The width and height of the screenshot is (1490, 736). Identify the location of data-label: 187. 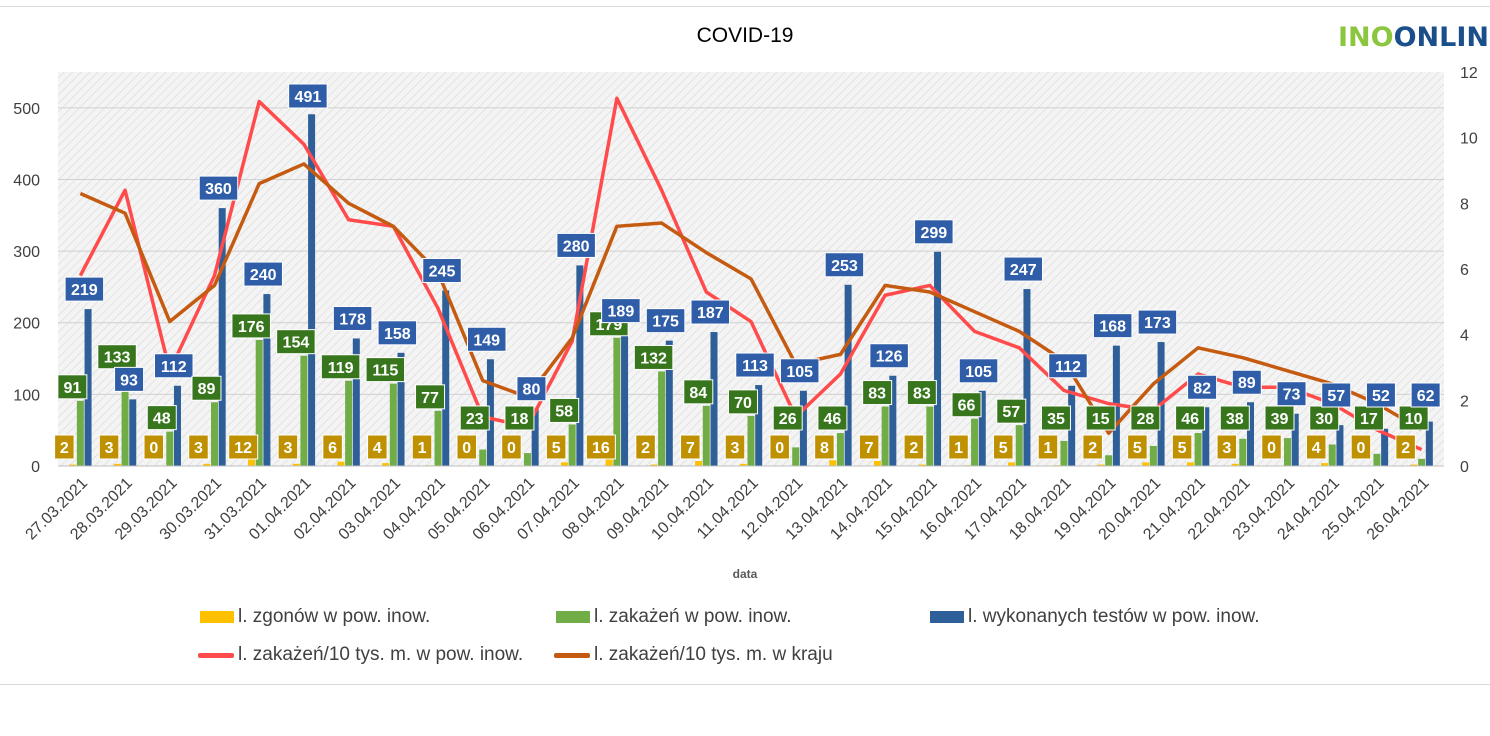
(710, 313).